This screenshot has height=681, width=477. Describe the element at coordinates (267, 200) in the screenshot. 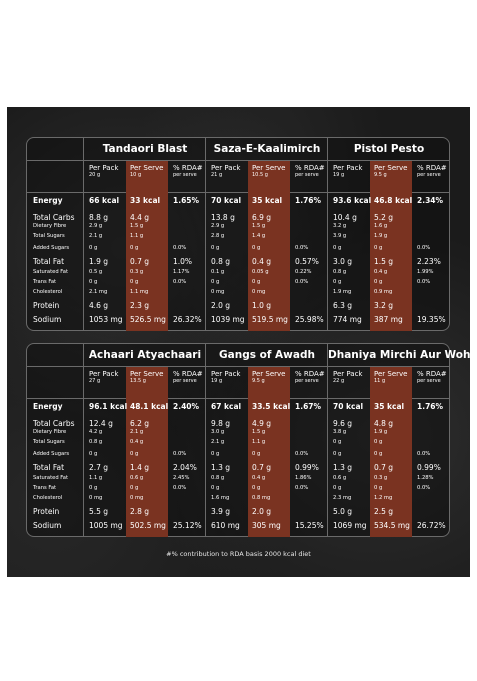

I see `value-energy: 35 kcal` at that location.